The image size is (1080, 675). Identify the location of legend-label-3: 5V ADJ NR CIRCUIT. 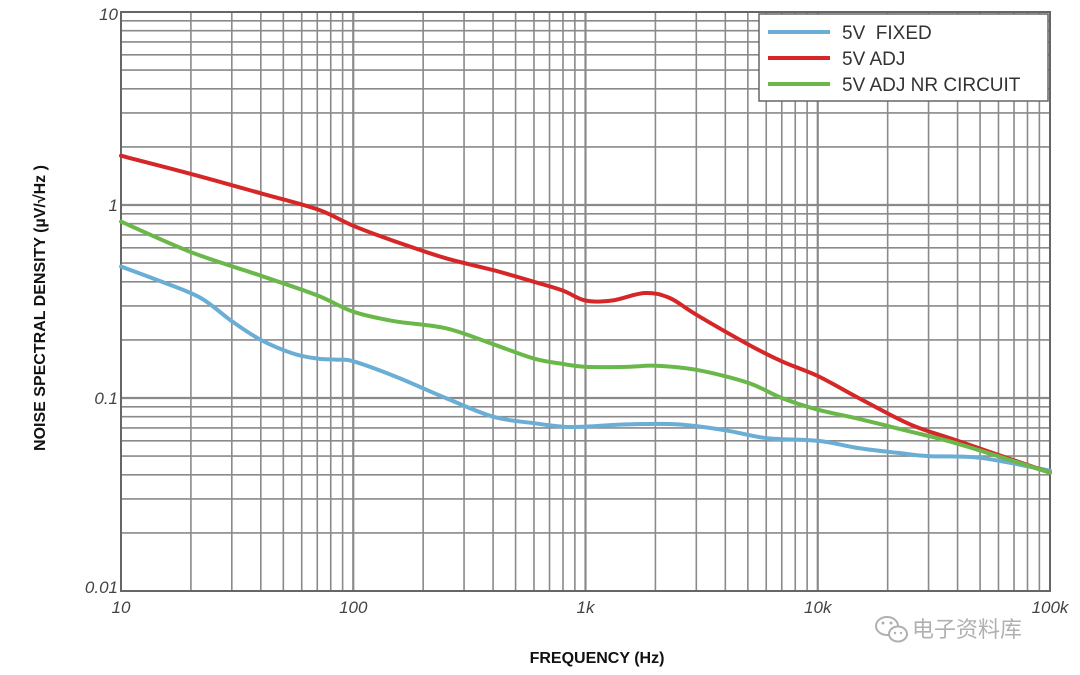
(931, 85).